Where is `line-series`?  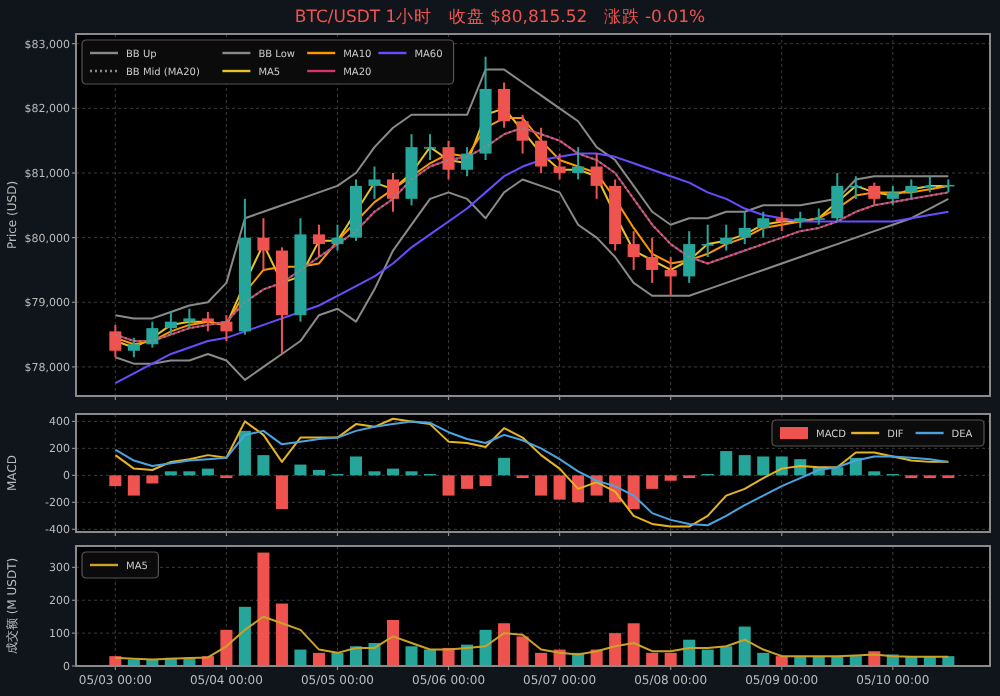 line-series is located at coordinates (532, 638).